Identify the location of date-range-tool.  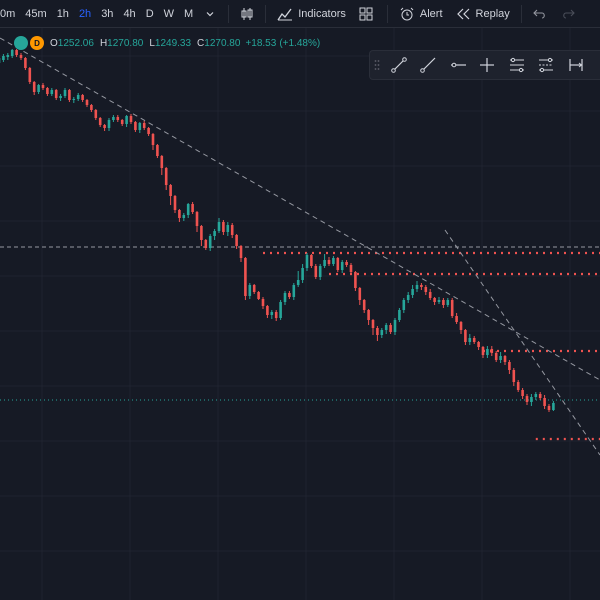
(576, 65).